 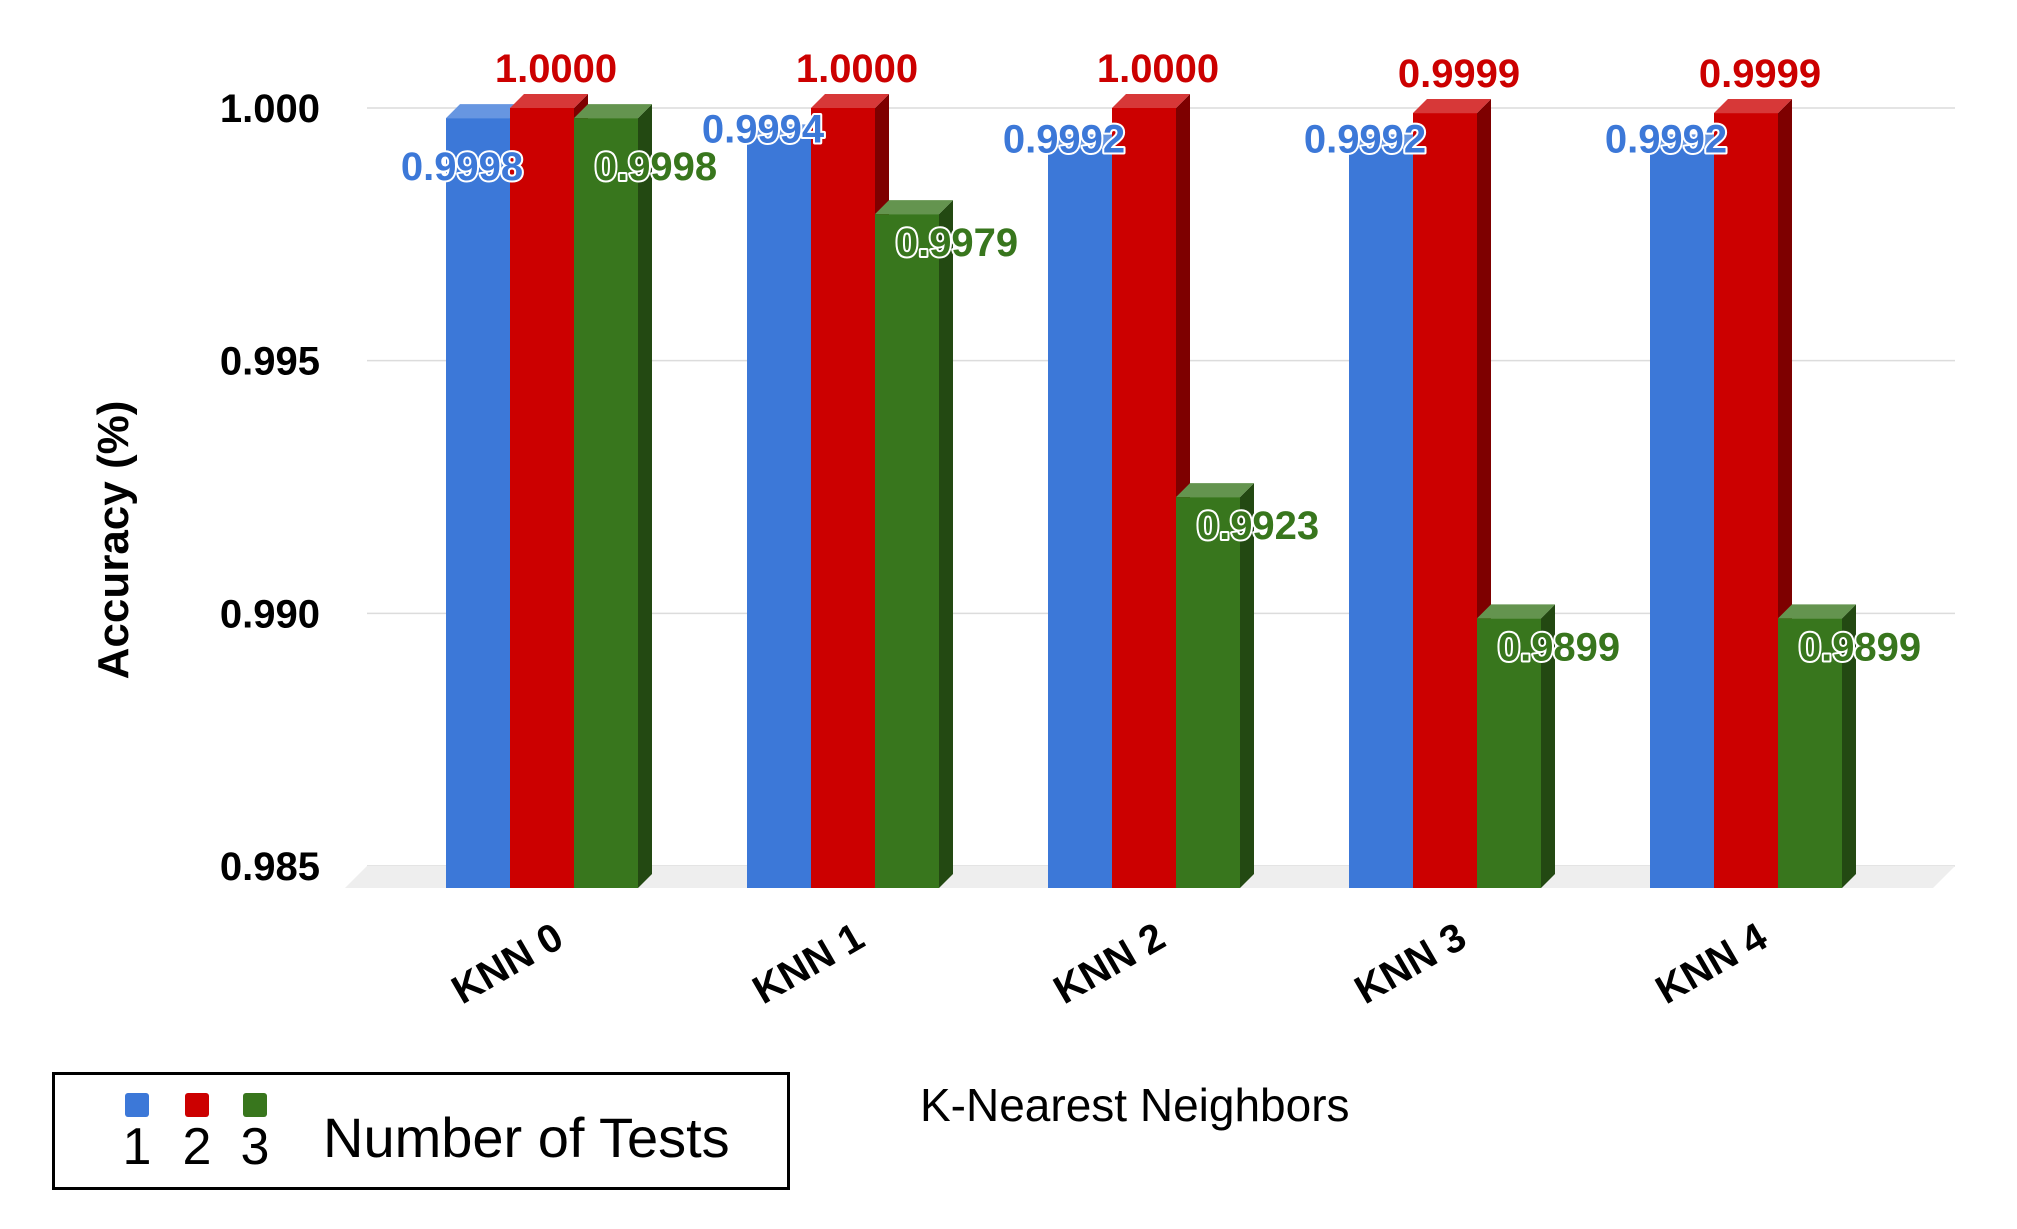 I want to click on data-label-knn-3-series-1: 0.9992, so click(x=1365, y=139).